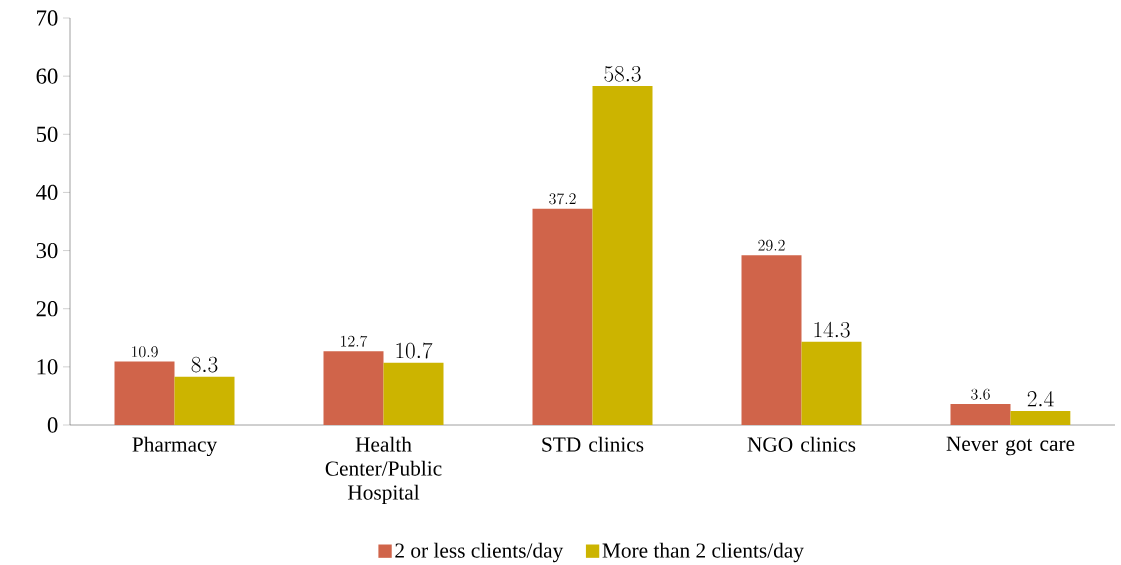 Image resolution: width=1121 pixels, height=565 pixels. Describe the element at coordinates (175, 446) in the screenshot. I see `x-tick-label: Pharmacy` at that location.